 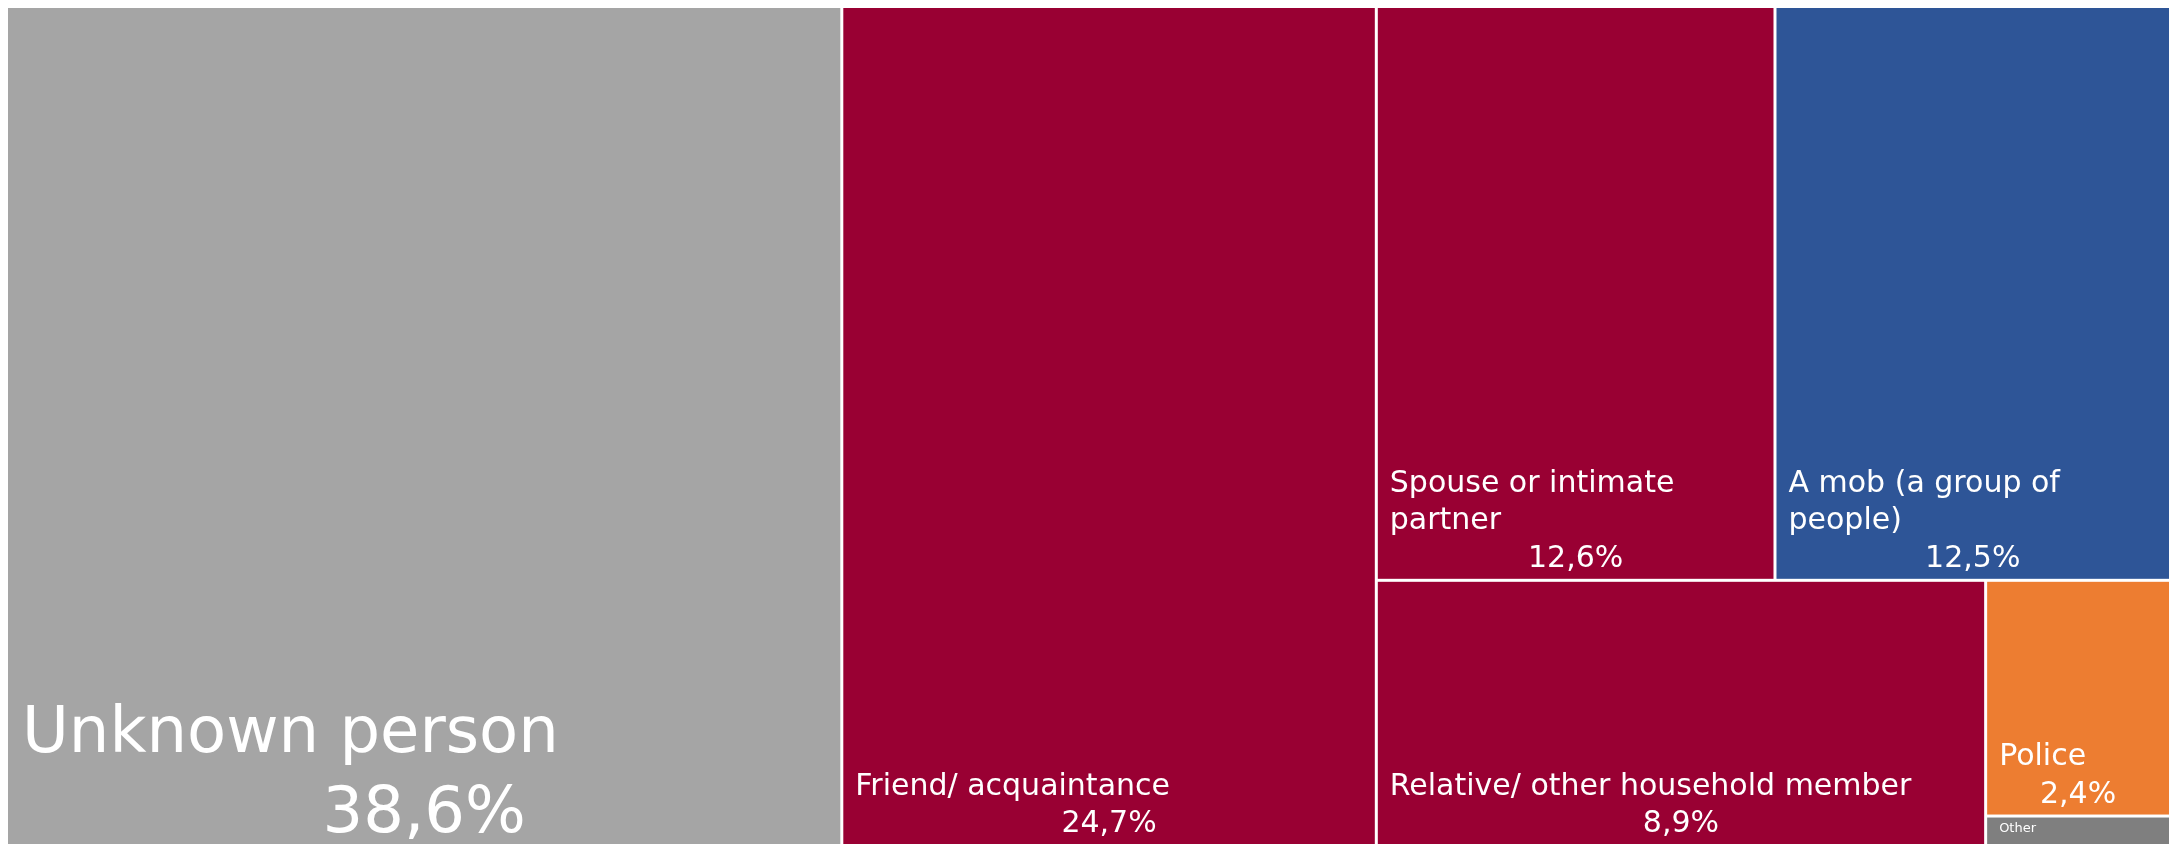 What do you see at coordinates (1681, 821) in the screenshot?
I see `data-label: 8,9%` at bounding box center [1681, 821].